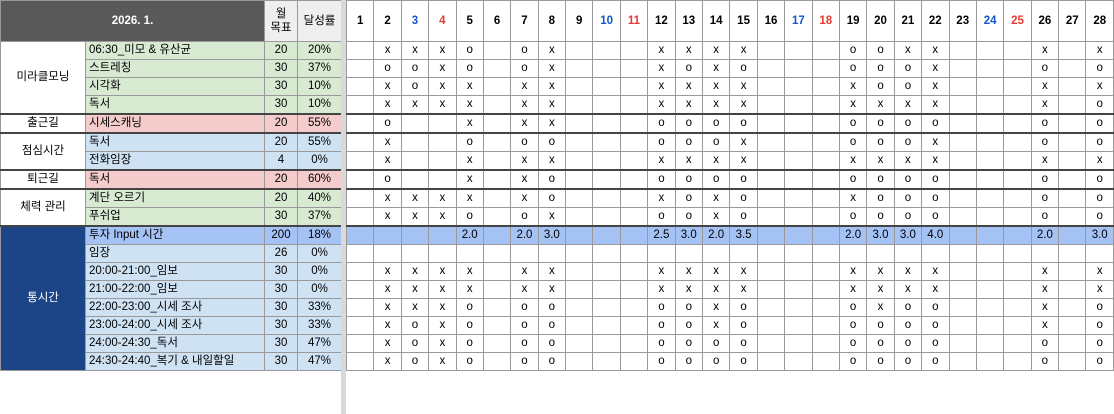 The height and width of the screenshot is (414, 1114). I want to click on habit-item-cell: 21:00-22:00_임보, so click(175, 289).